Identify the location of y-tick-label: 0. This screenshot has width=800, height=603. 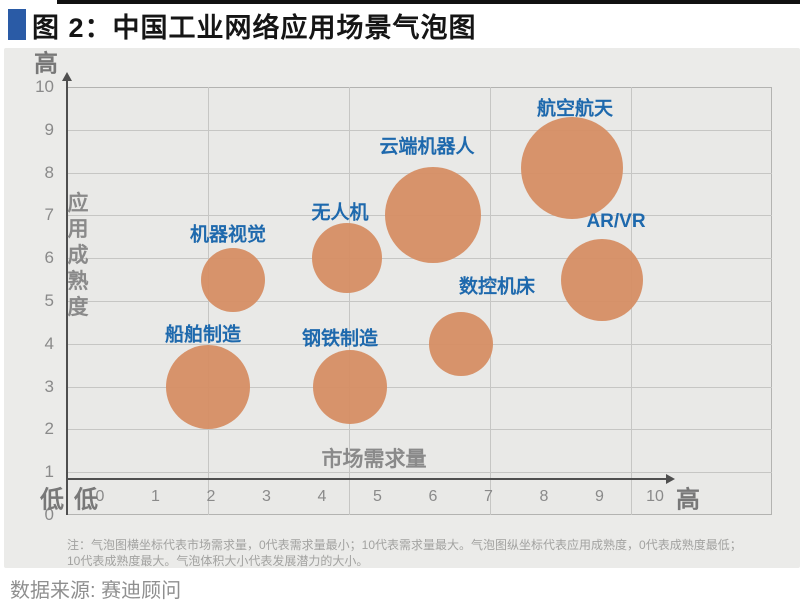
(49, 514).